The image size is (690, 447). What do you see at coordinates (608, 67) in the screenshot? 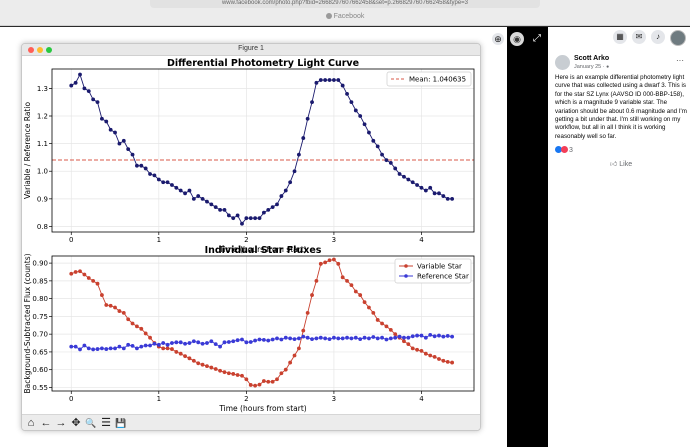
I see `globe-icon: ●` at bounding box center [608, 67].